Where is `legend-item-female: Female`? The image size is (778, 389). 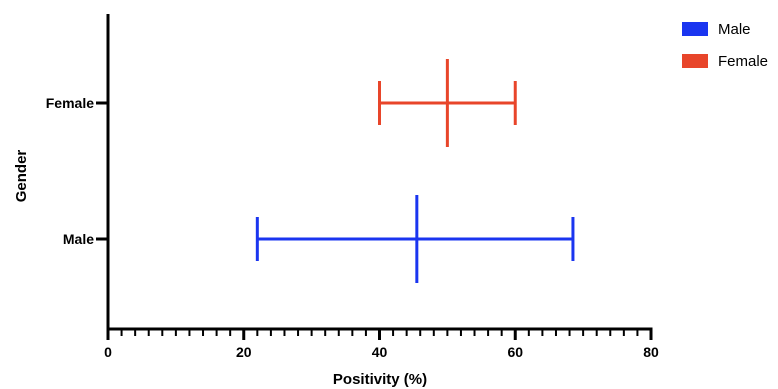
legend-item-female: Female is located at coordinates (725, 61).